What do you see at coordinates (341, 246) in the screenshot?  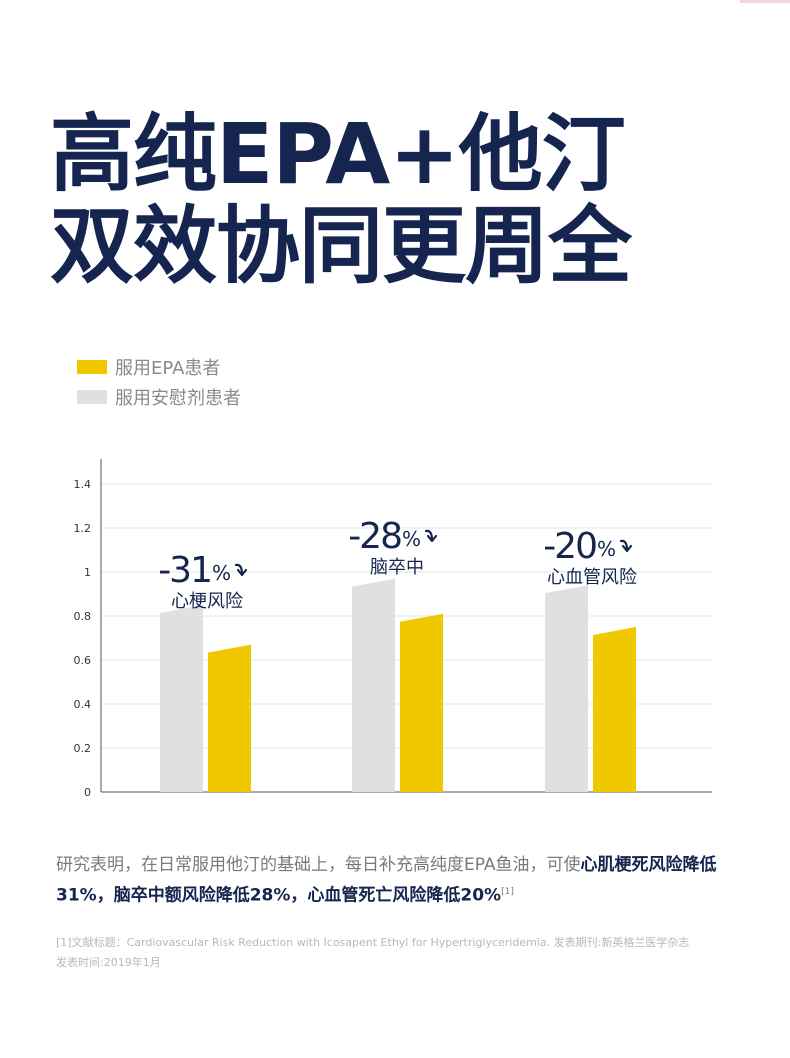 I see `title-line-2: 双效协同更周全` at bounding box center [341, 246].